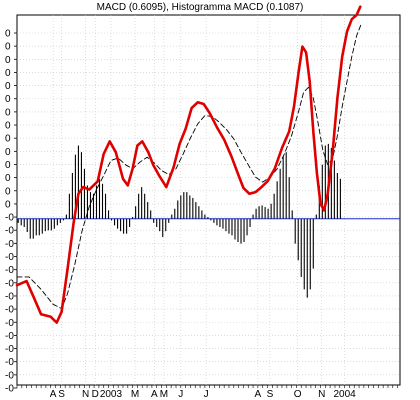 The image size is (420, 400). What do you see at coordinates (344, 394) in the screenshot?
I see `x-tick-label: 2004` at bounding box center [344, 394].